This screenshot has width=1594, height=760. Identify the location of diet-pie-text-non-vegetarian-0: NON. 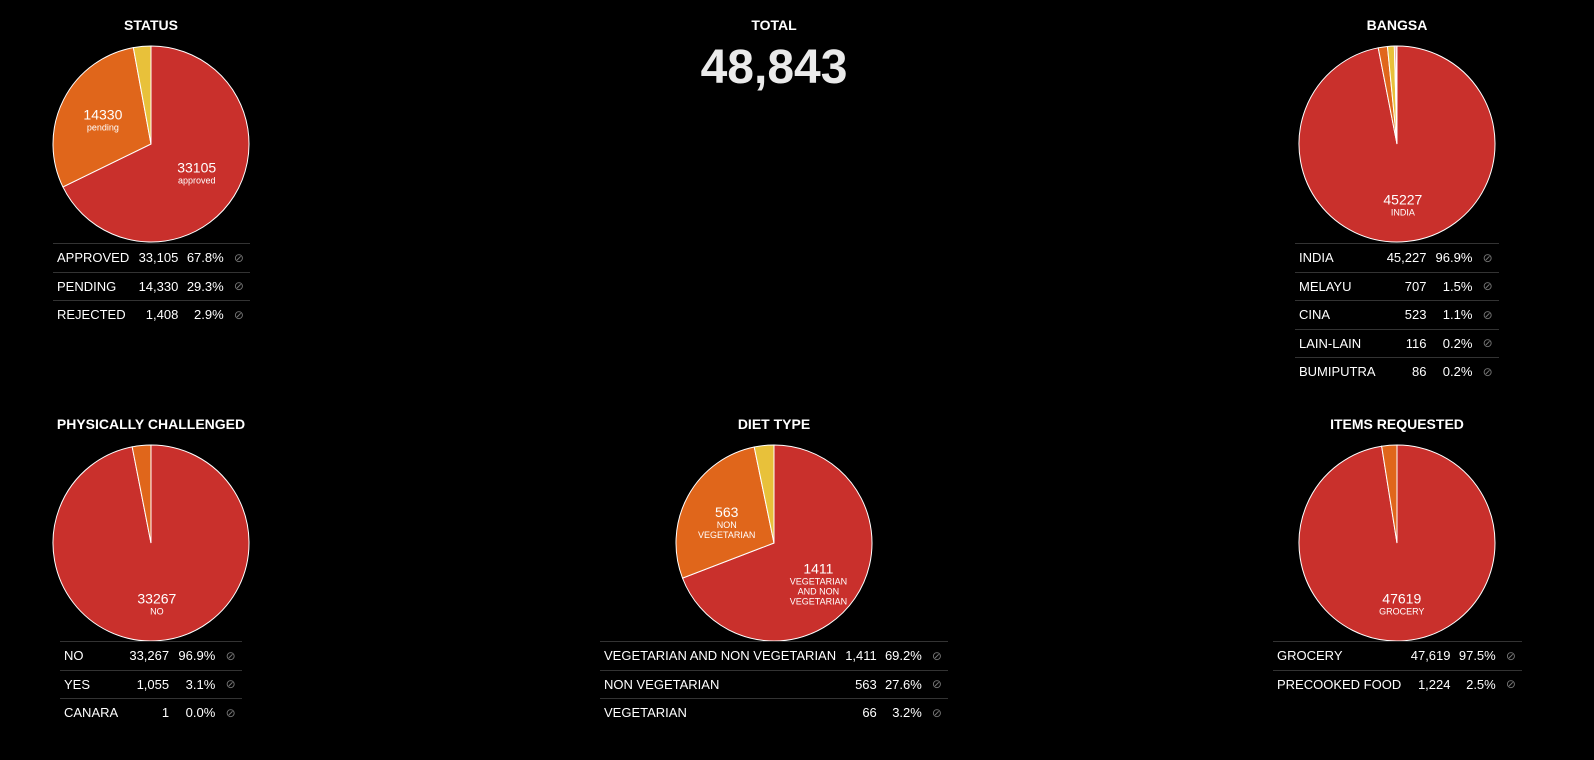
(727, 525).